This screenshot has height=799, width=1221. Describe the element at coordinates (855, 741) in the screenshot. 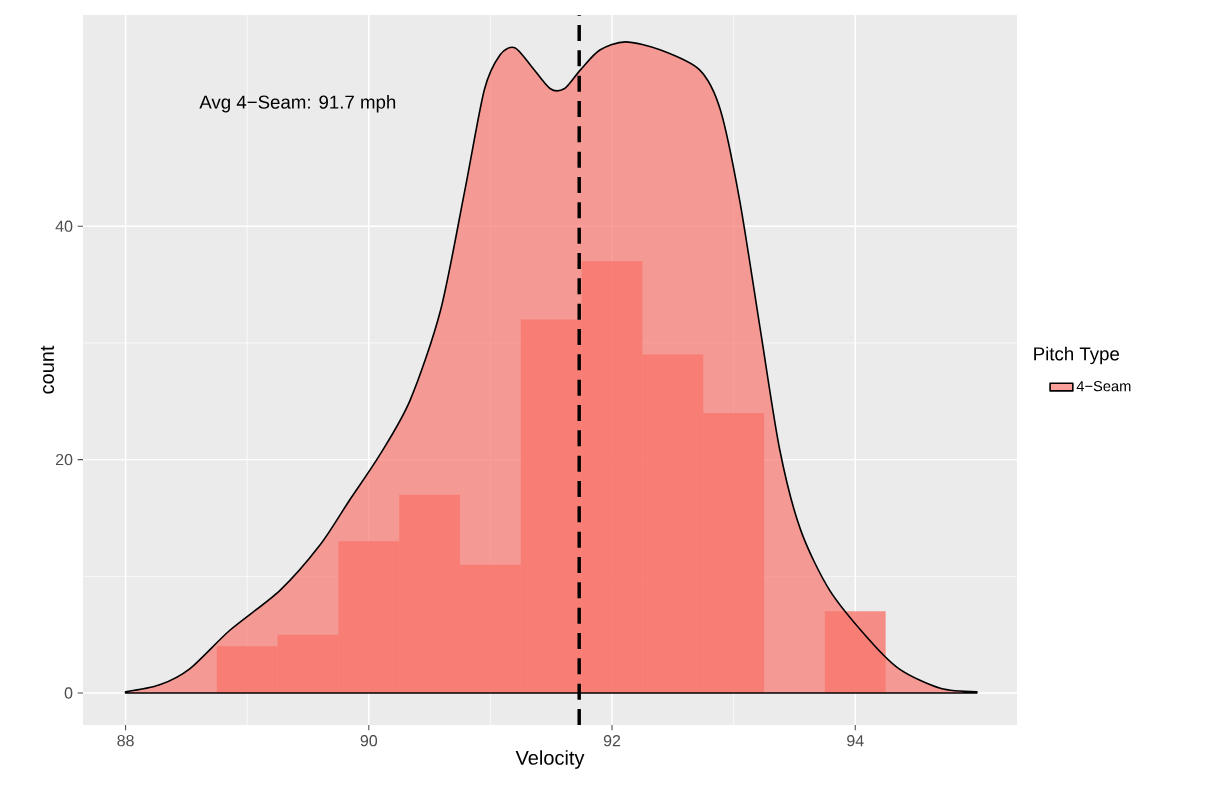

I see `x-tick-label: 94` at that location.